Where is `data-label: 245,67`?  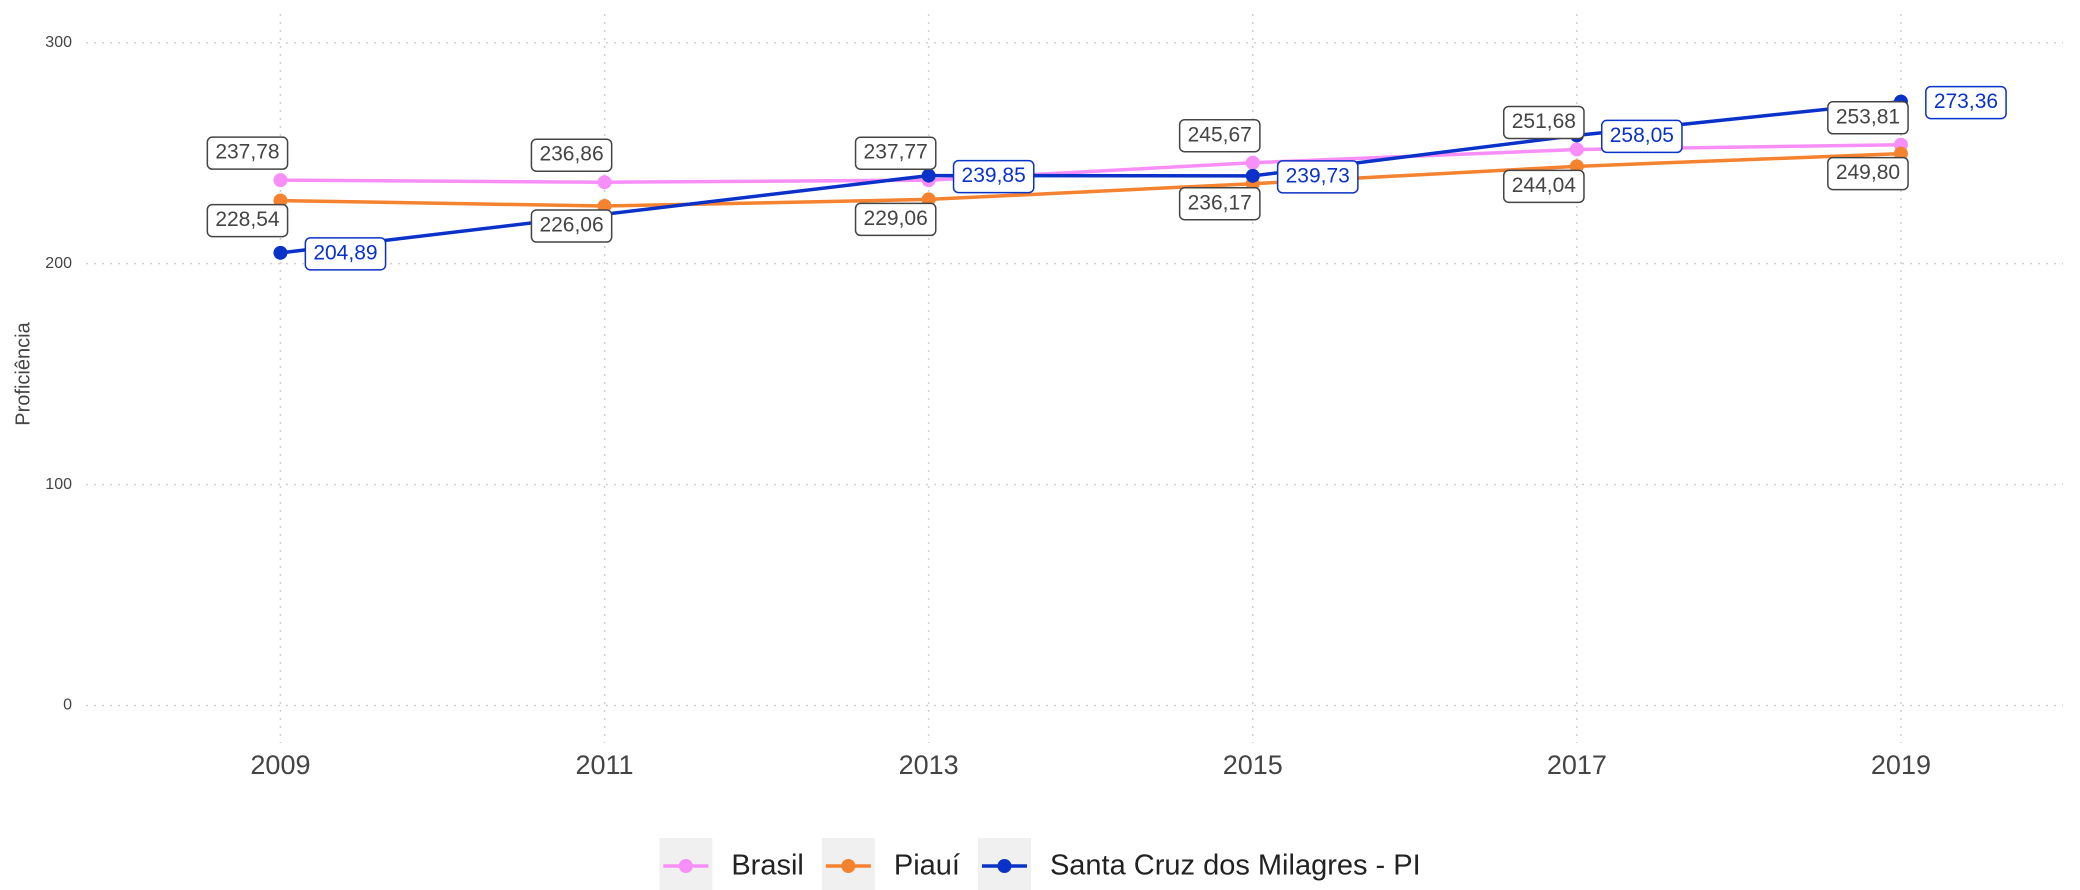 data-label: 245,67 is located at coordinates (1219, 135).